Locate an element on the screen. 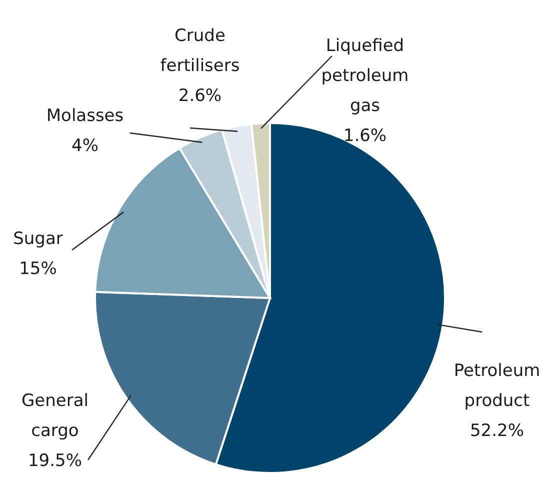 Image resolution: width=547 pixels, height=493 pixels. data-label: 2.6% is located at coordinates (200, 96).